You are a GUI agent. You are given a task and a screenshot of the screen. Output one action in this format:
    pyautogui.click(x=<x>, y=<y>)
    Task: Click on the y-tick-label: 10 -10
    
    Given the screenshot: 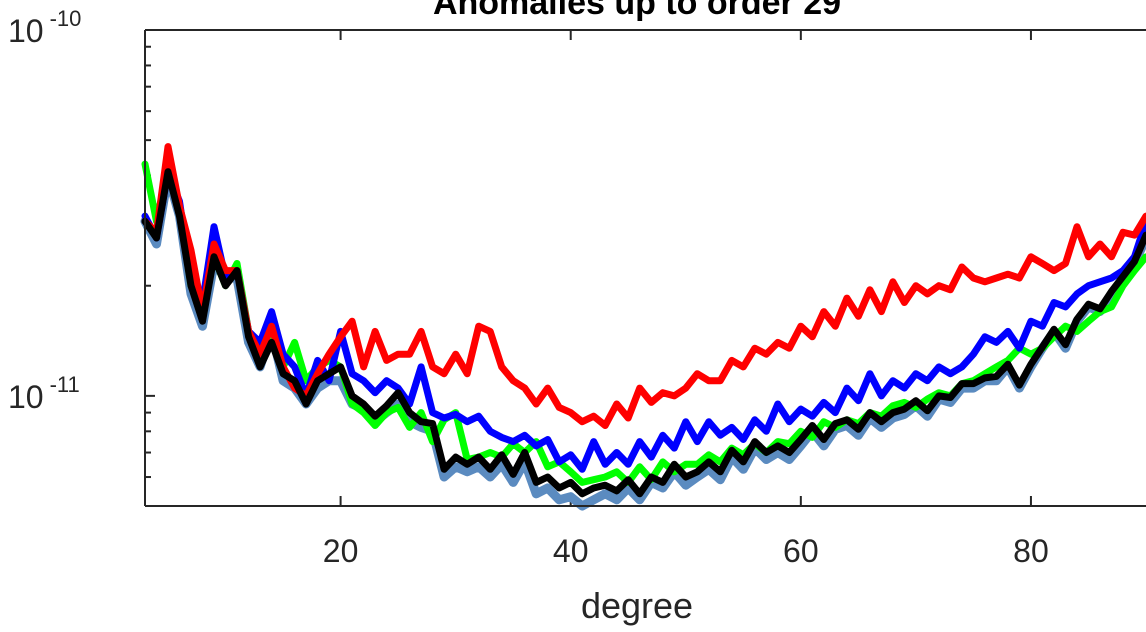 What is the action you would take?
    pyautogui.click(x=44, y=27)
    